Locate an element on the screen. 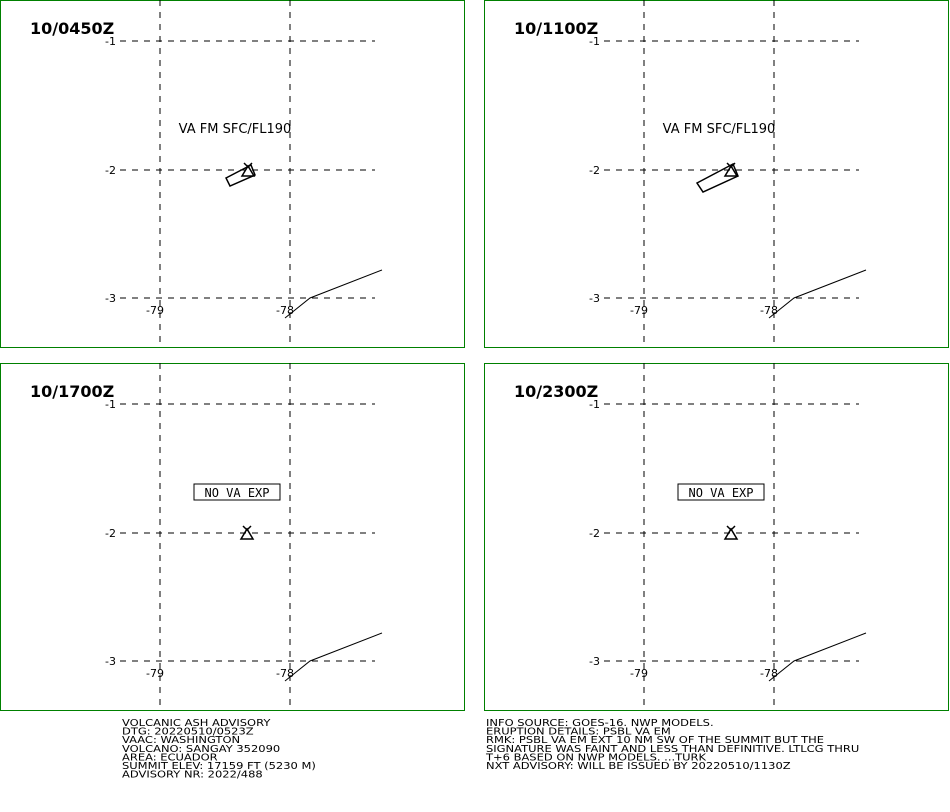 The image size is (950, 812). valid-time: 10/1700Z is located at coordinates (72, 391).